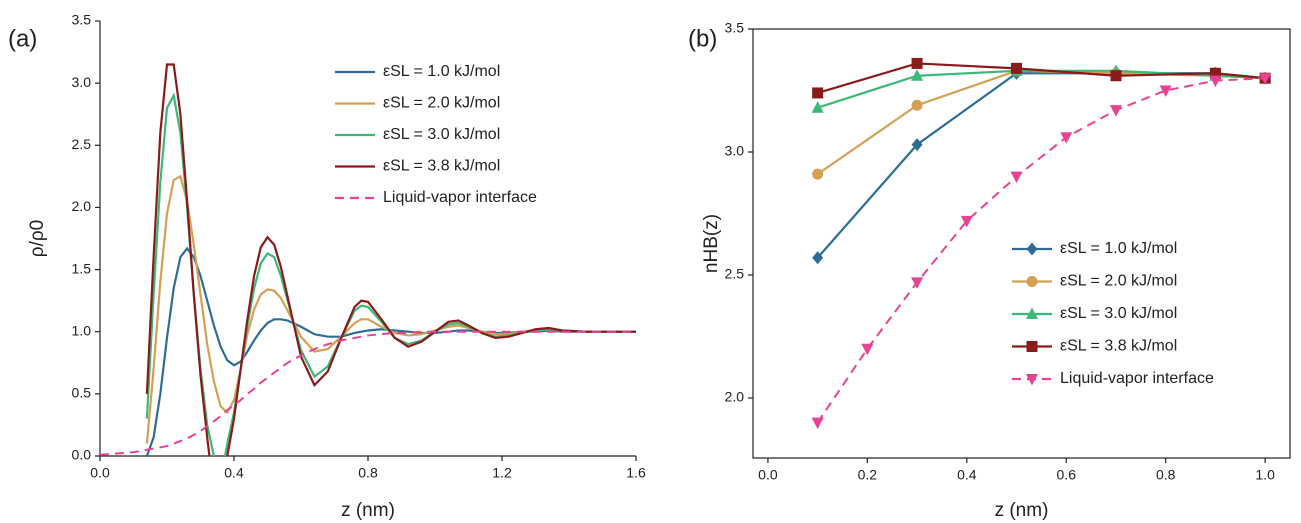  What do you see at coordinates (502, 473) in the screenshot?
I see `x-tick-label: 1.2` at bounding box center [502, 473].